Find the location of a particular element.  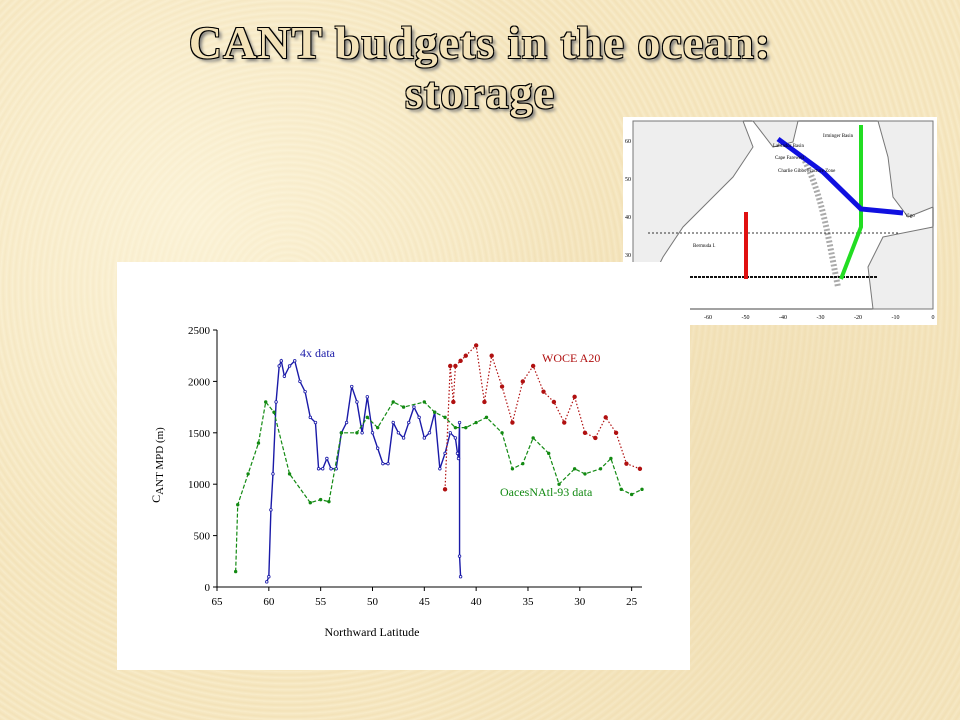

y-tick-label: 500 is located at coordinates (202, 537).